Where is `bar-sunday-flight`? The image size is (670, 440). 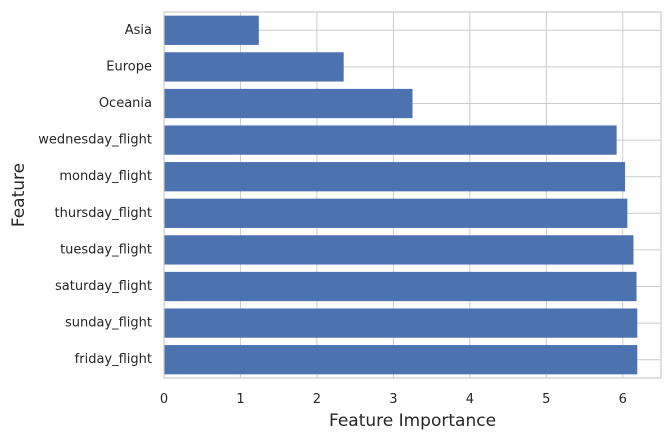 bar-sunday-flight is located at coordinates (401, 323).